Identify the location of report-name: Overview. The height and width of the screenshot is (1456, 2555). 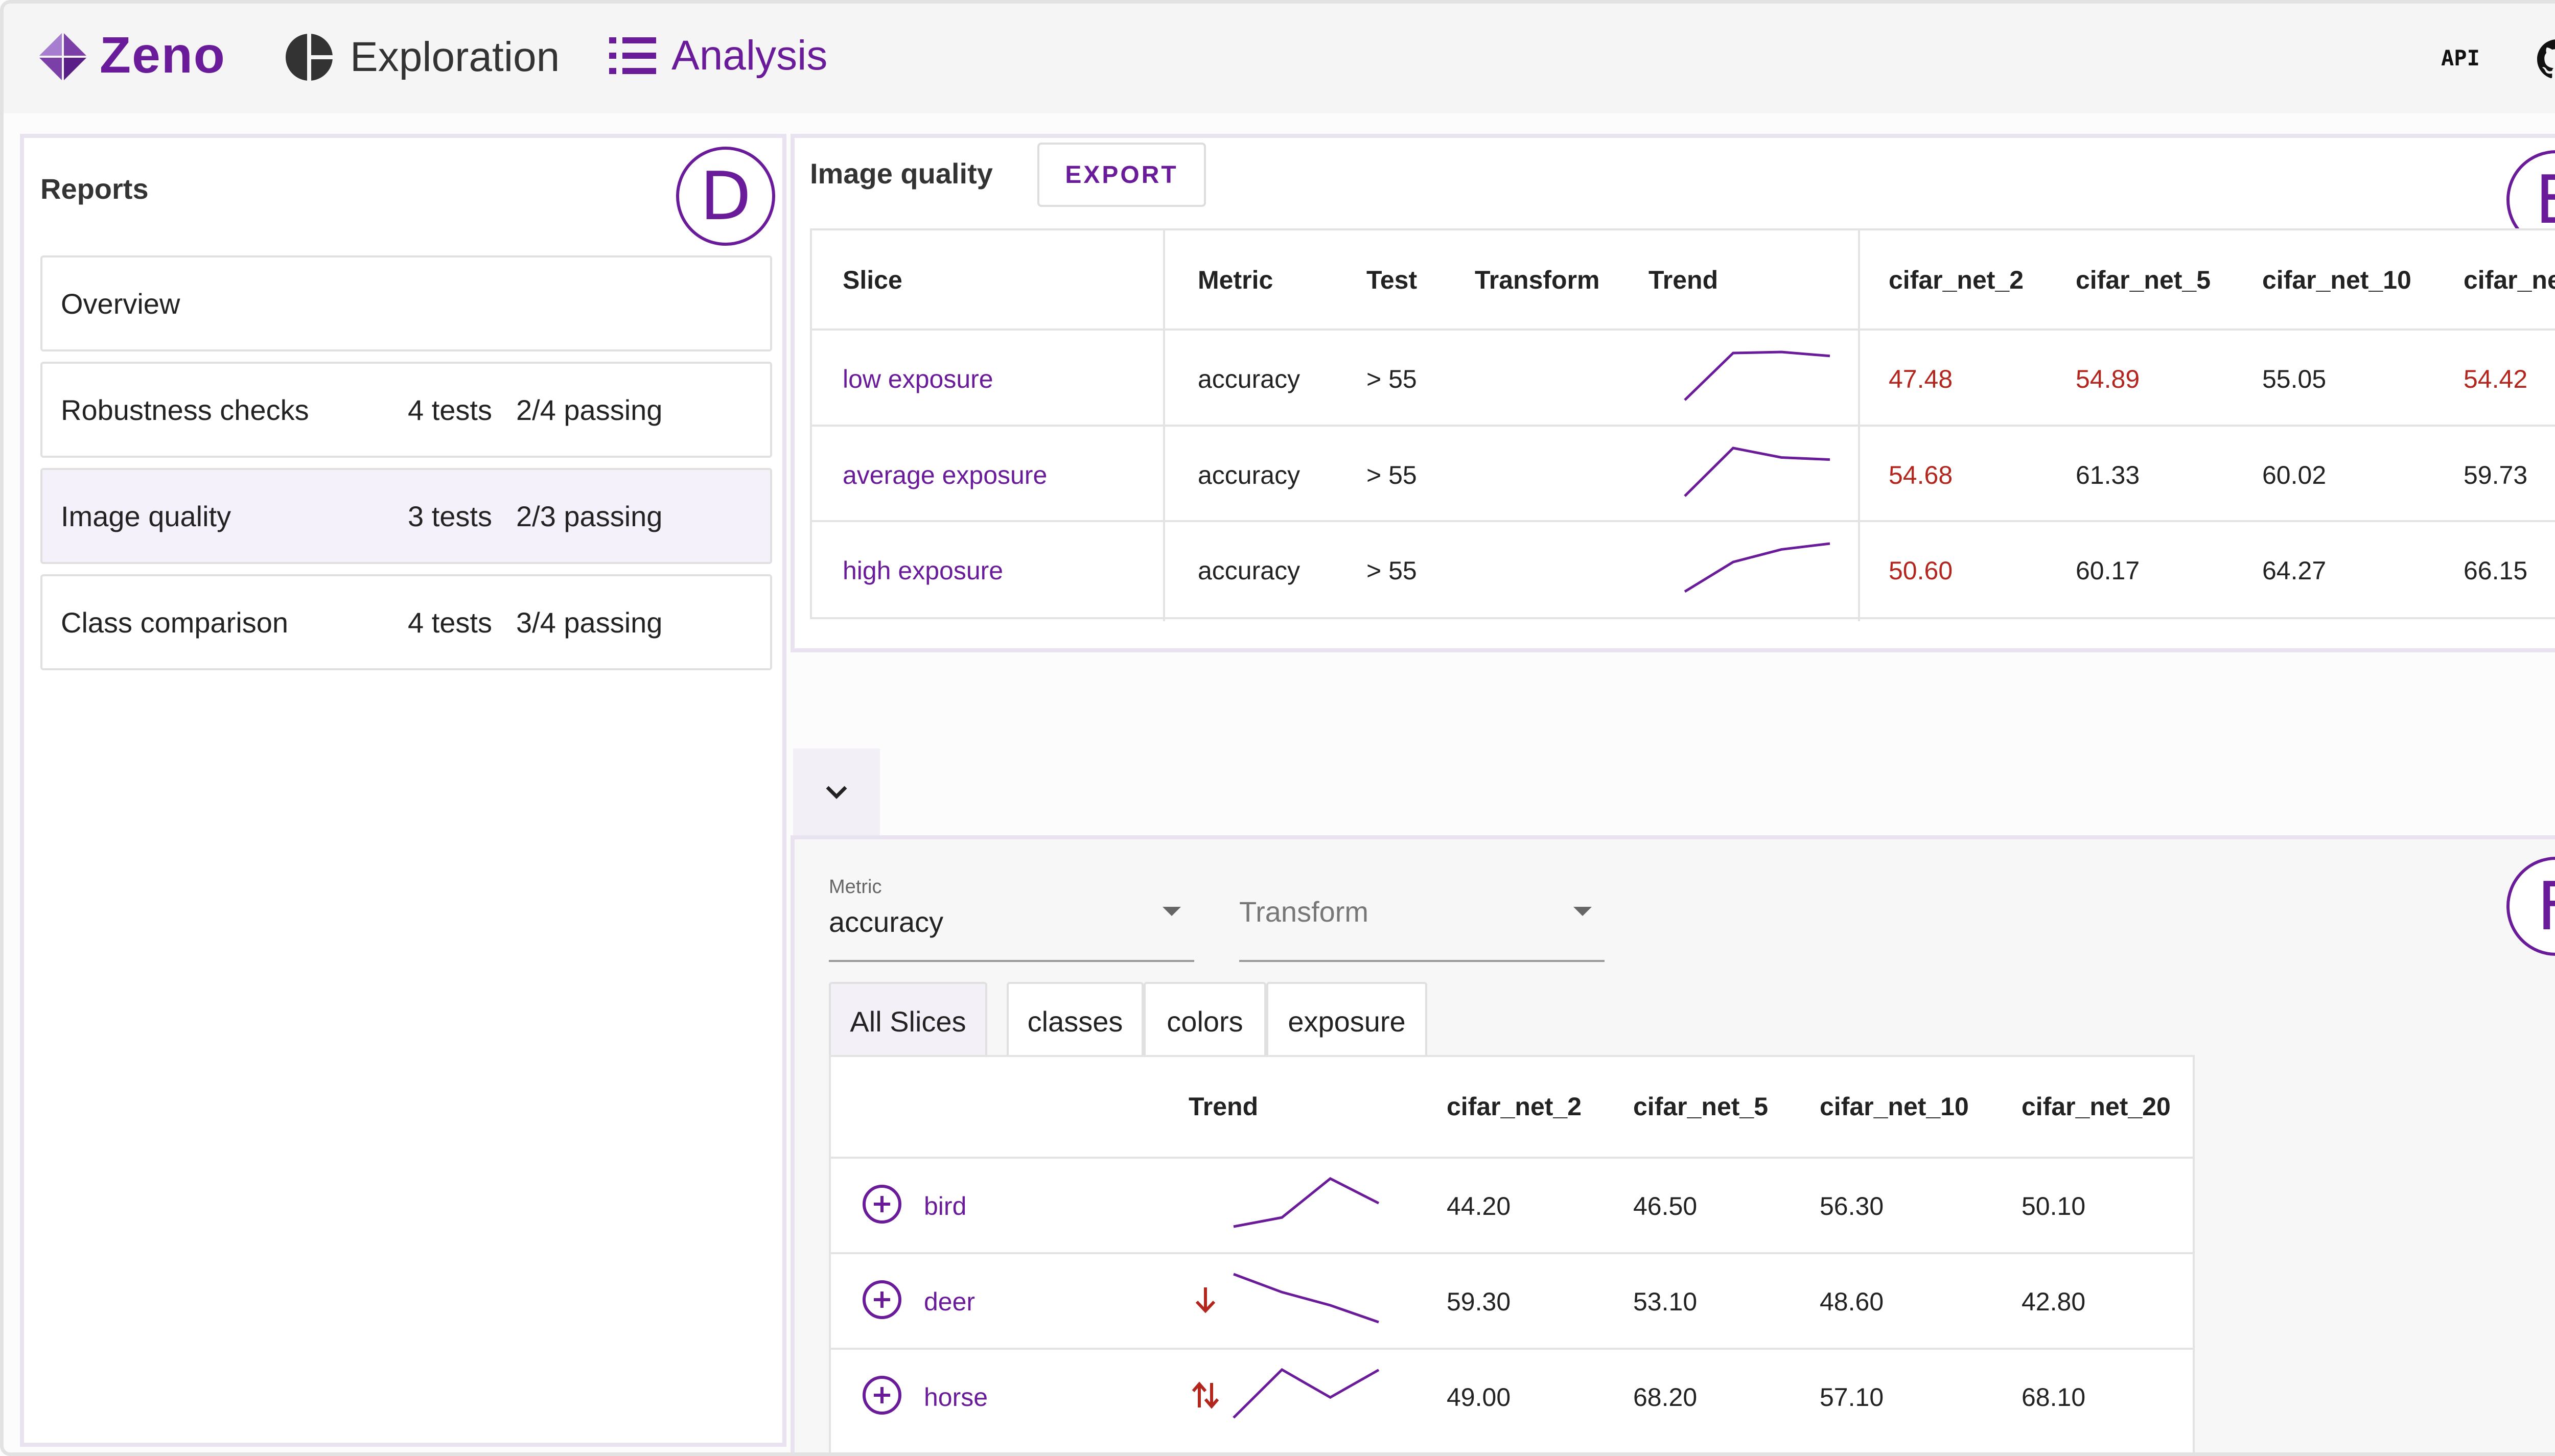
(120, 303).